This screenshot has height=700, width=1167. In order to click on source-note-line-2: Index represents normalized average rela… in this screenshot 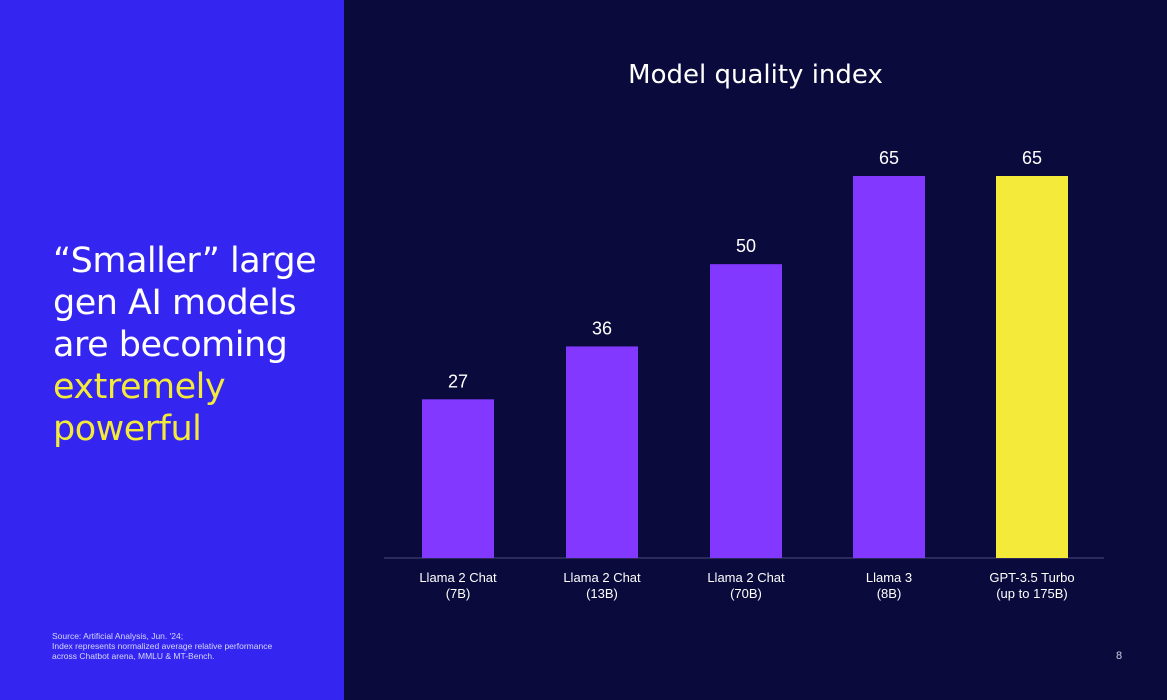, I will do `click(162, 646)`.